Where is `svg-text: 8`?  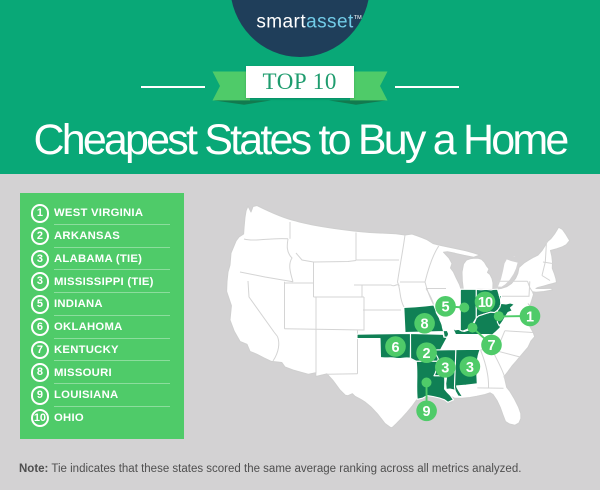 svg-text: 8 is located at coordinates (425, 325).